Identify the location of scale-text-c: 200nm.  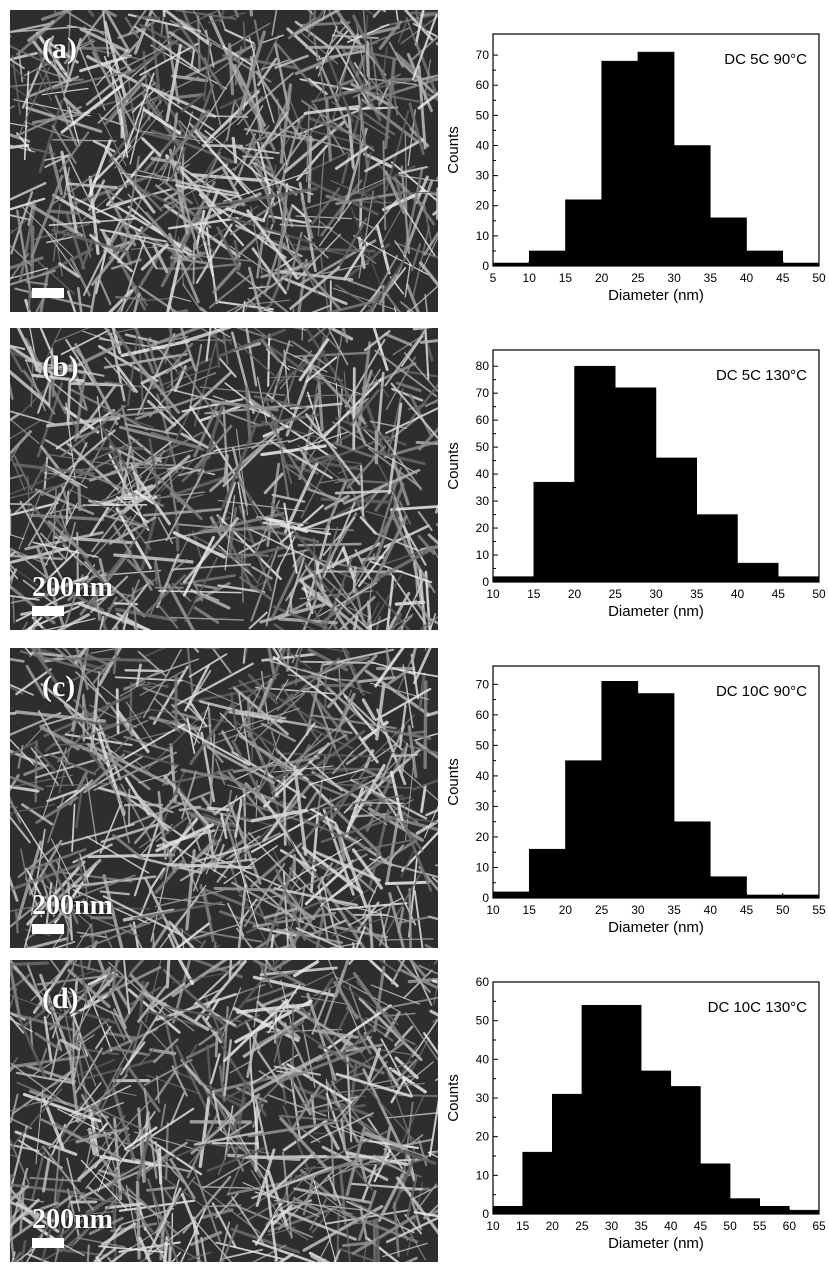
(72, 906).